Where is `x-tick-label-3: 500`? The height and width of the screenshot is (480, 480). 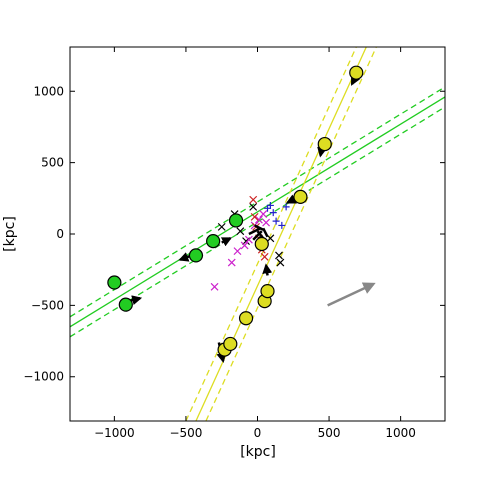 x-tick-label-3: 500 is located at coordinates (329, 433).